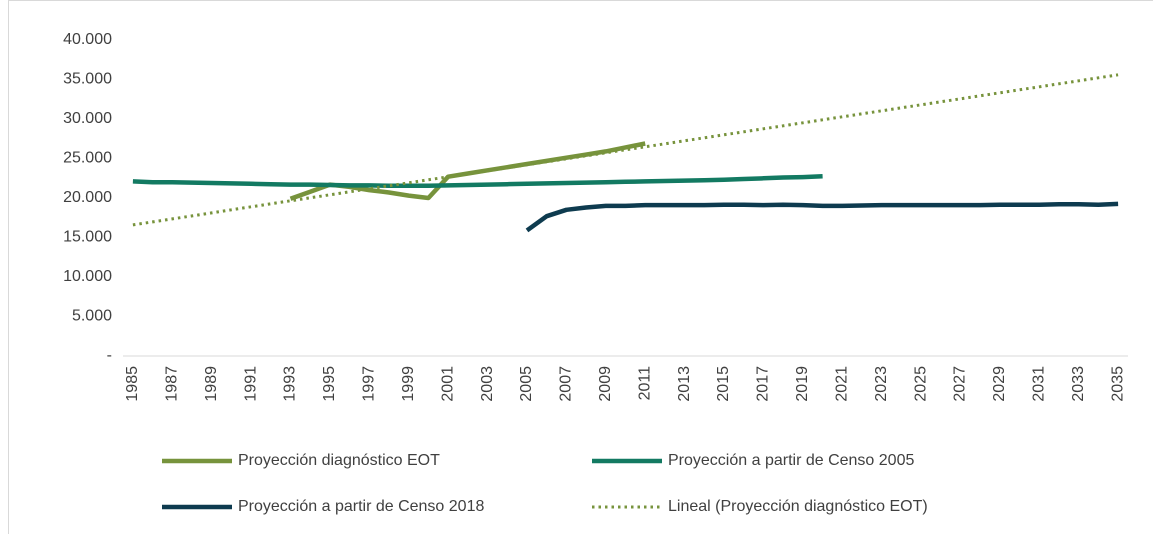 Image resolution: width=1153 pixels, height=534 pixels. I want to click on legend-label: Proyección a partir de Censo 2005, so click(791, 460).